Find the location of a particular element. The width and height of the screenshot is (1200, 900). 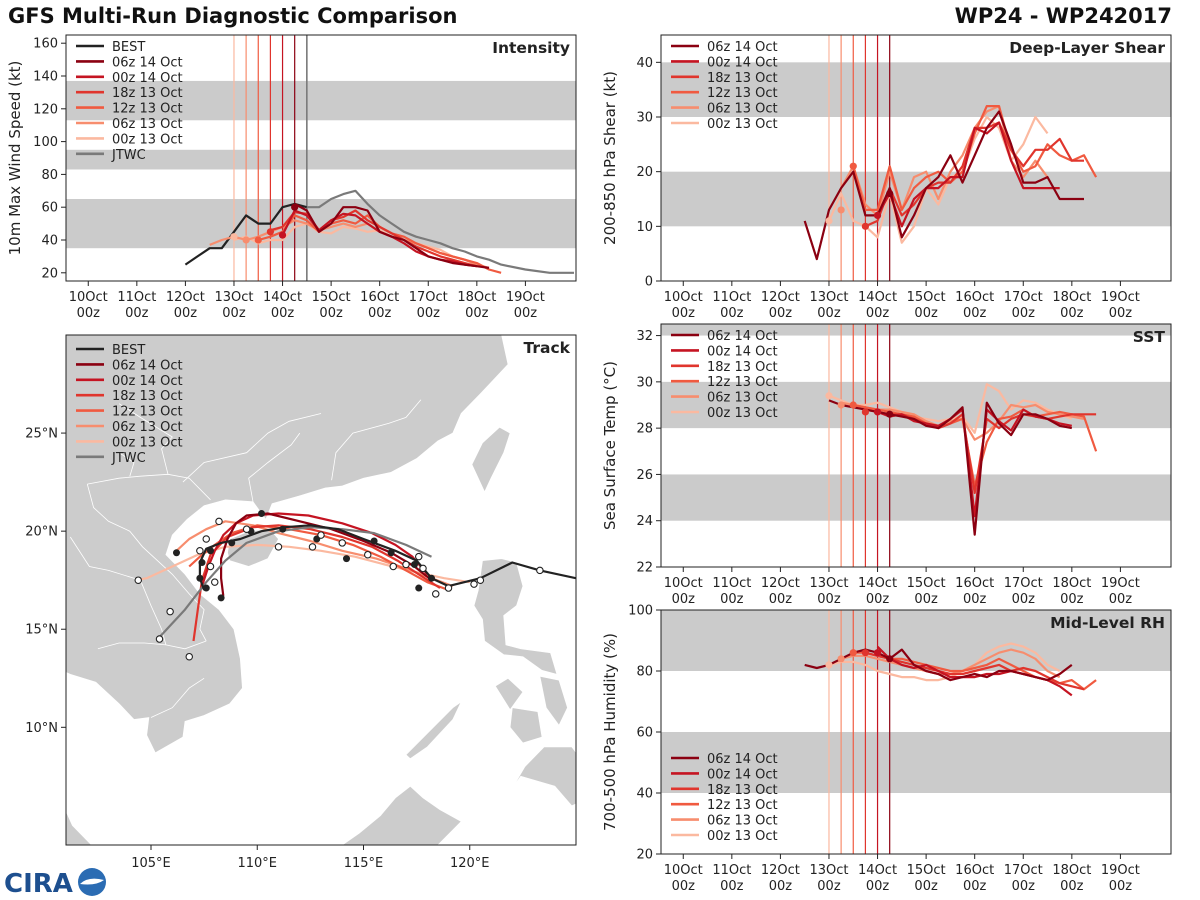

track-legend-label: JTWC is located at coordinates (128, 458).